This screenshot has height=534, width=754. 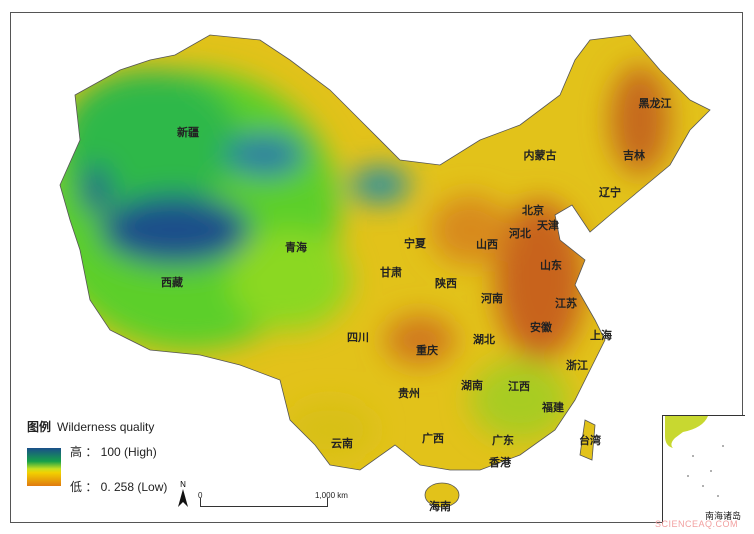 What do you see at coordinates (503, 440) in the screenshot?
I see `province-label: 广东` at bounding box center [503, 440].